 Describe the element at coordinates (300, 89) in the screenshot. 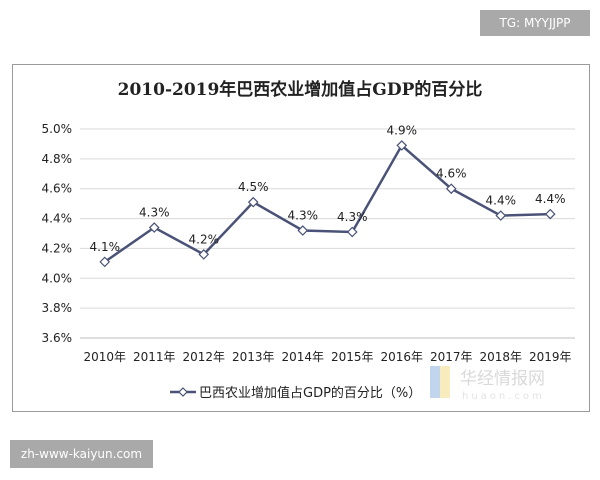

I see `chart-title: 2010-2019年巴西农业增加值占GDP的百分比` at that location.